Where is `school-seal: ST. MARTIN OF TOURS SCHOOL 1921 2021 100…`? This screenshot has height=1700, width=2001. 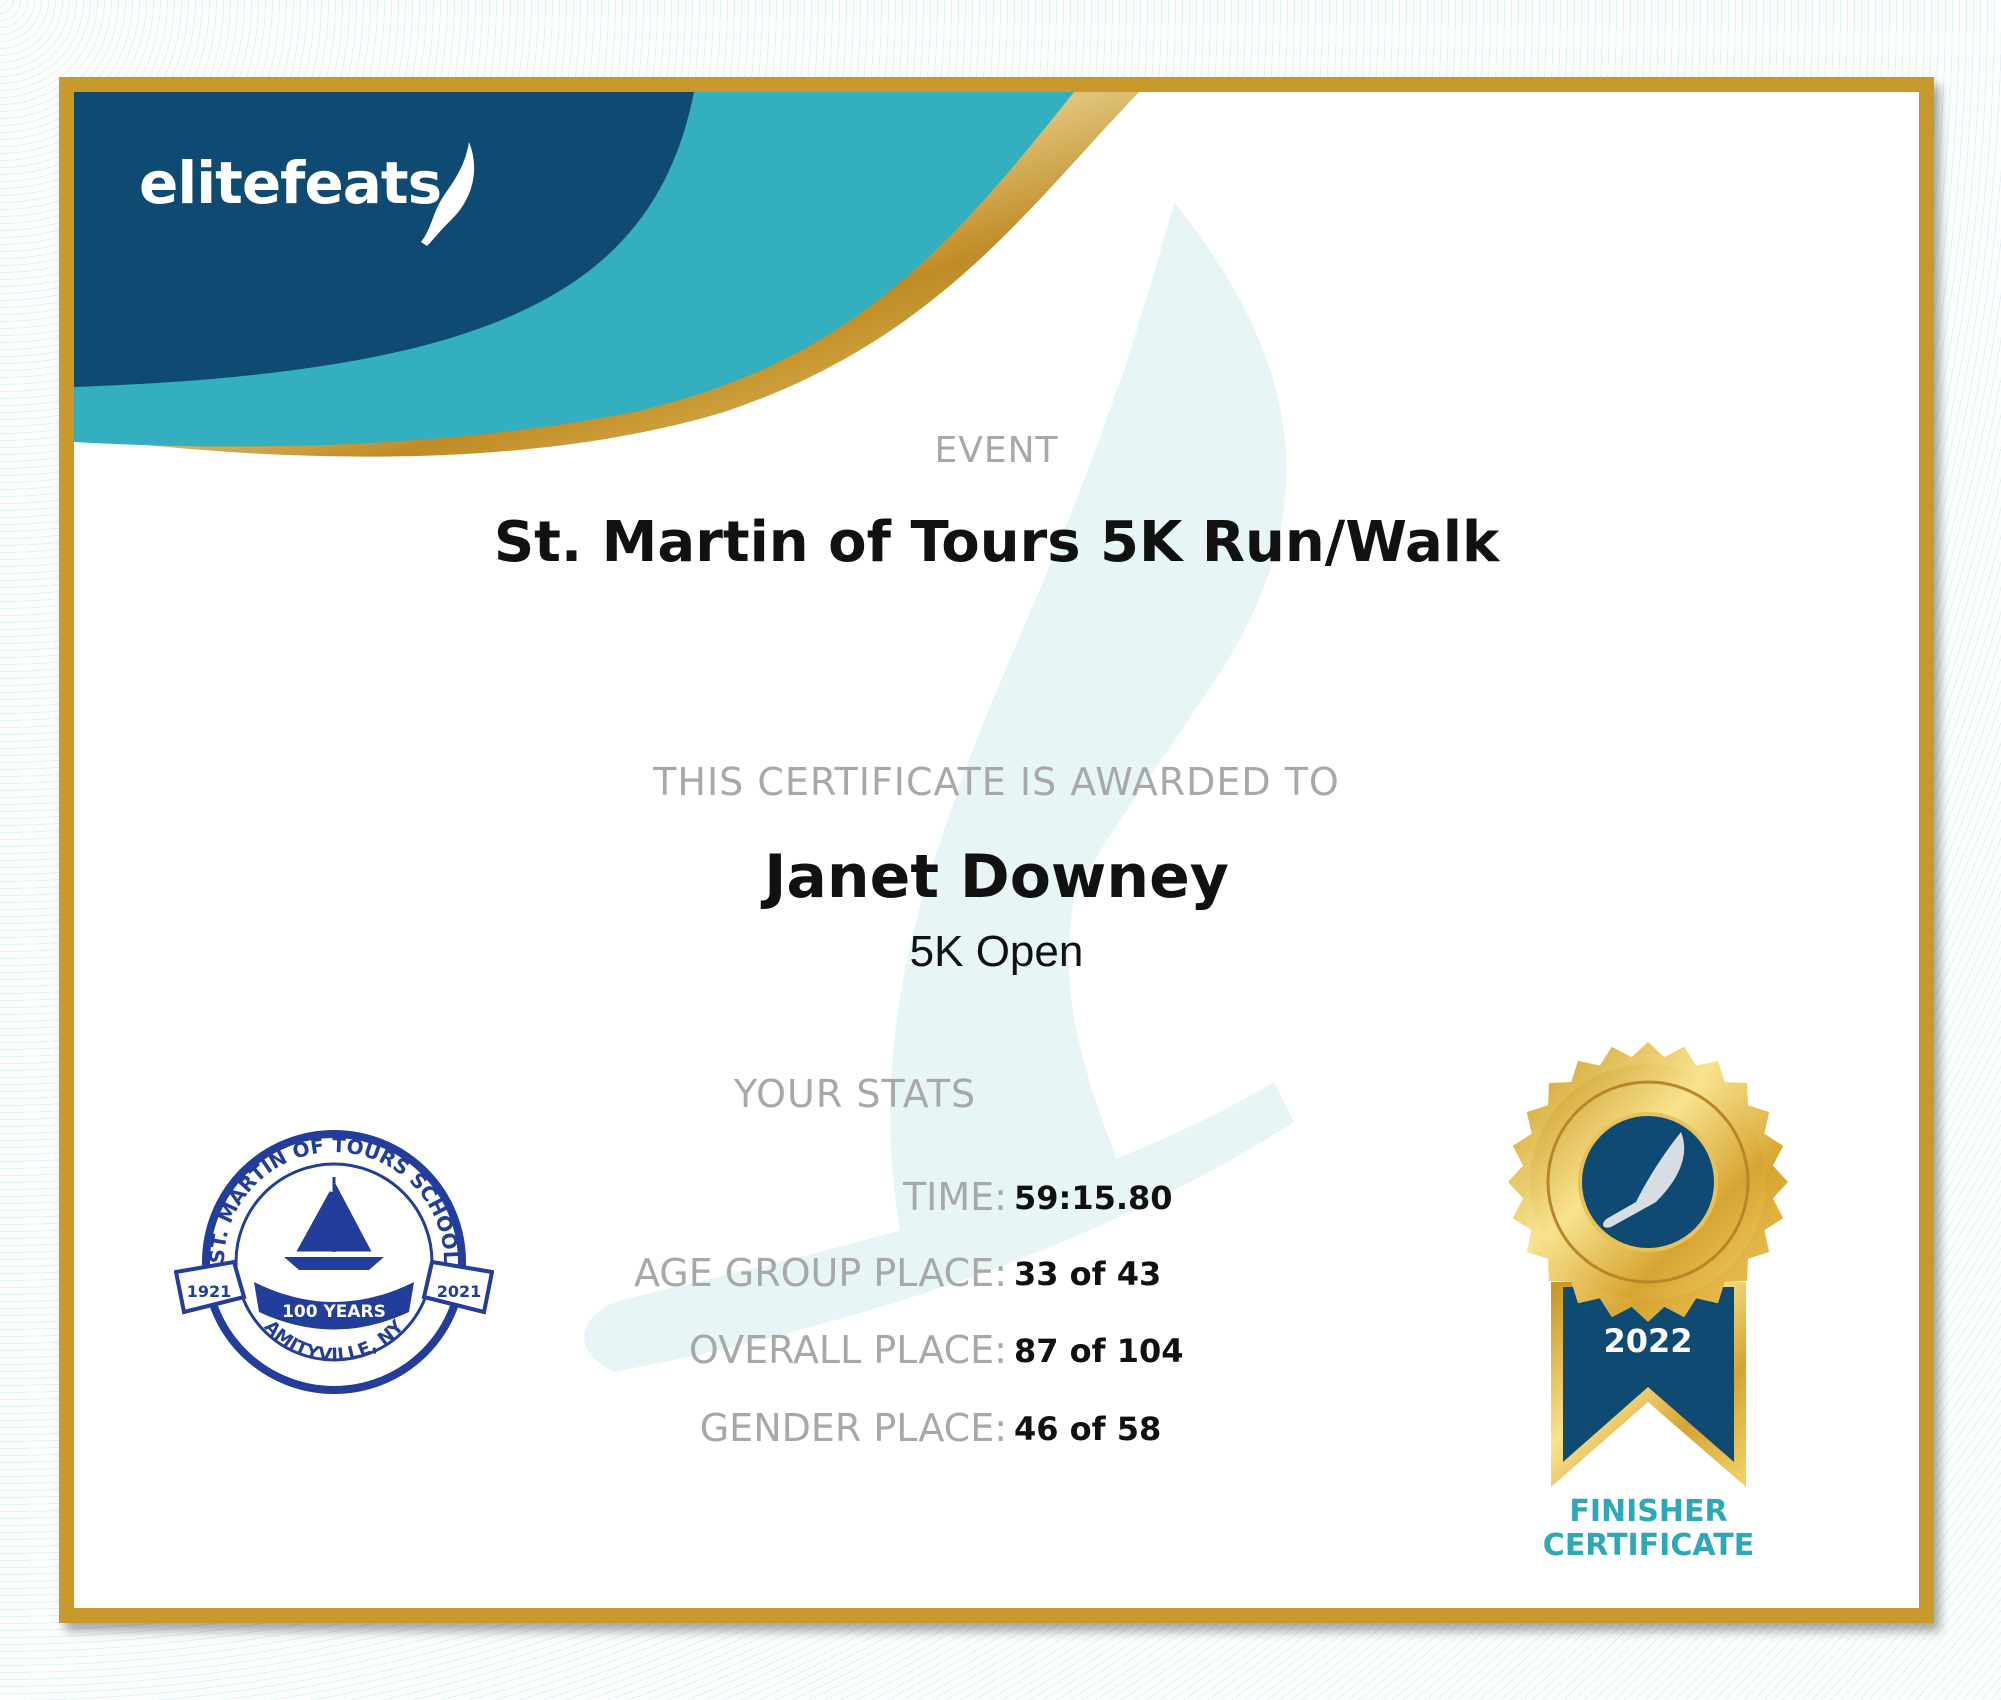
school-seal: ST. MARTIN OF TOURS SCHOOL 1921 2021 100… is located at coordinates (334, 1262).